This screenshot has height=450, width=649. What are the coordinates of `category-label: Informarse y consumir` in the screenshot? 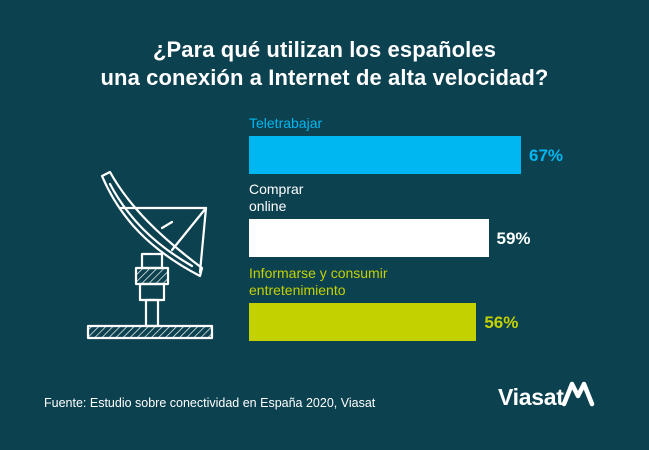 It's located at (318, 273).